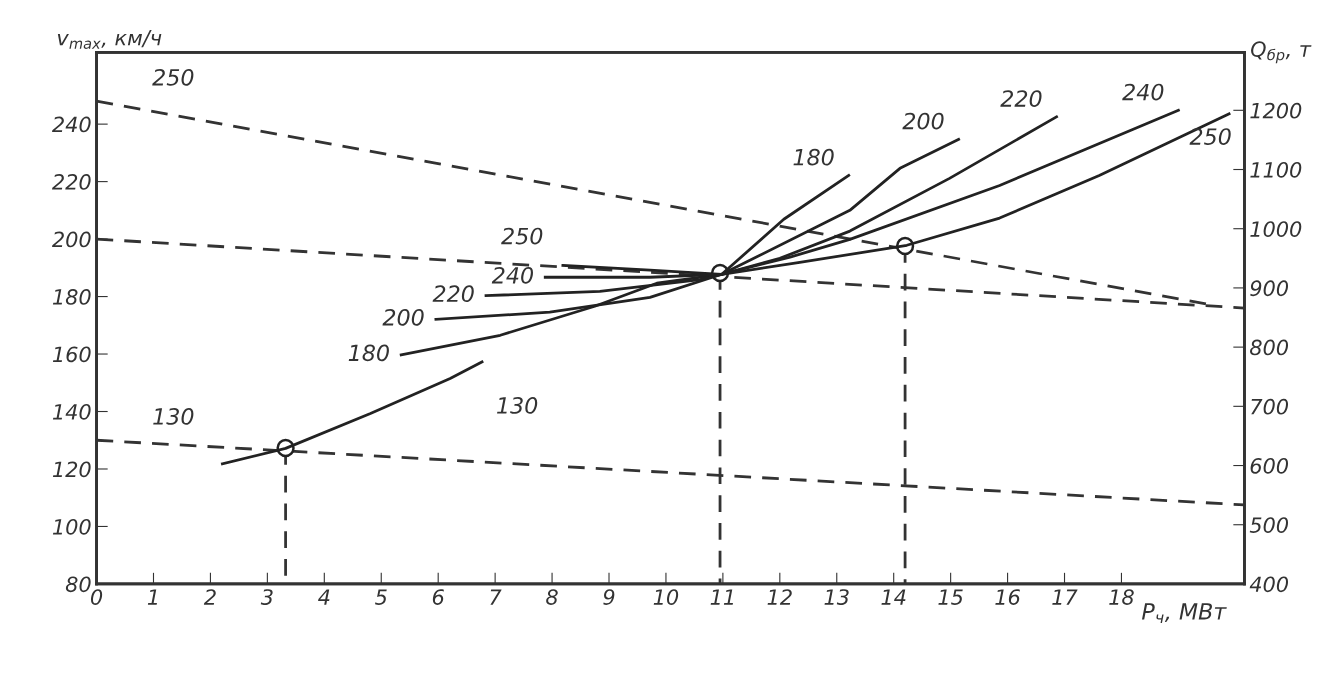 Image resolution: width=1341 pixels, height=679 pixels. Describe the element at coordinates (403, 317) in the screenshot. I see `series-label: 200` at that location.